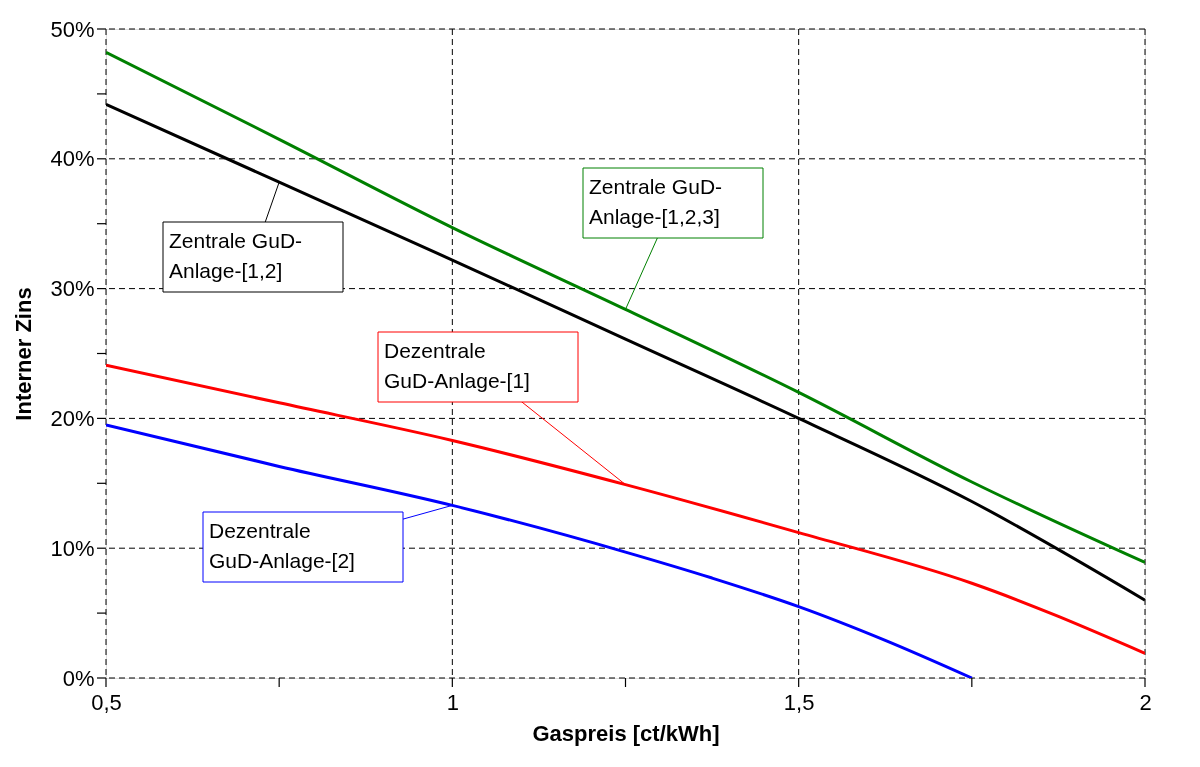  Describe the element at coordinates (106, 702) in the screenshot. I see `x-tick-label: 0,5` at that location.